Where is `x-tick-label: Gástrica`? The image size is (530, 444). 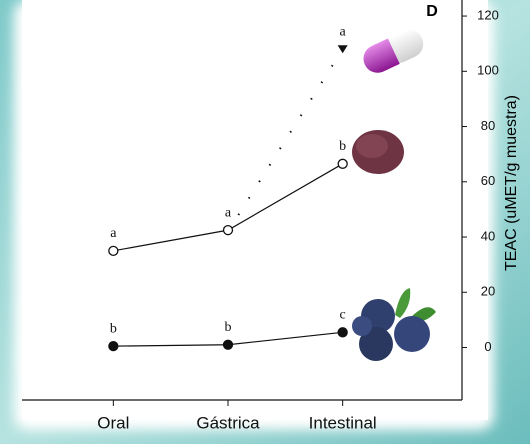
x-tick-label: Gástrica is located at coordinates (228, 422).